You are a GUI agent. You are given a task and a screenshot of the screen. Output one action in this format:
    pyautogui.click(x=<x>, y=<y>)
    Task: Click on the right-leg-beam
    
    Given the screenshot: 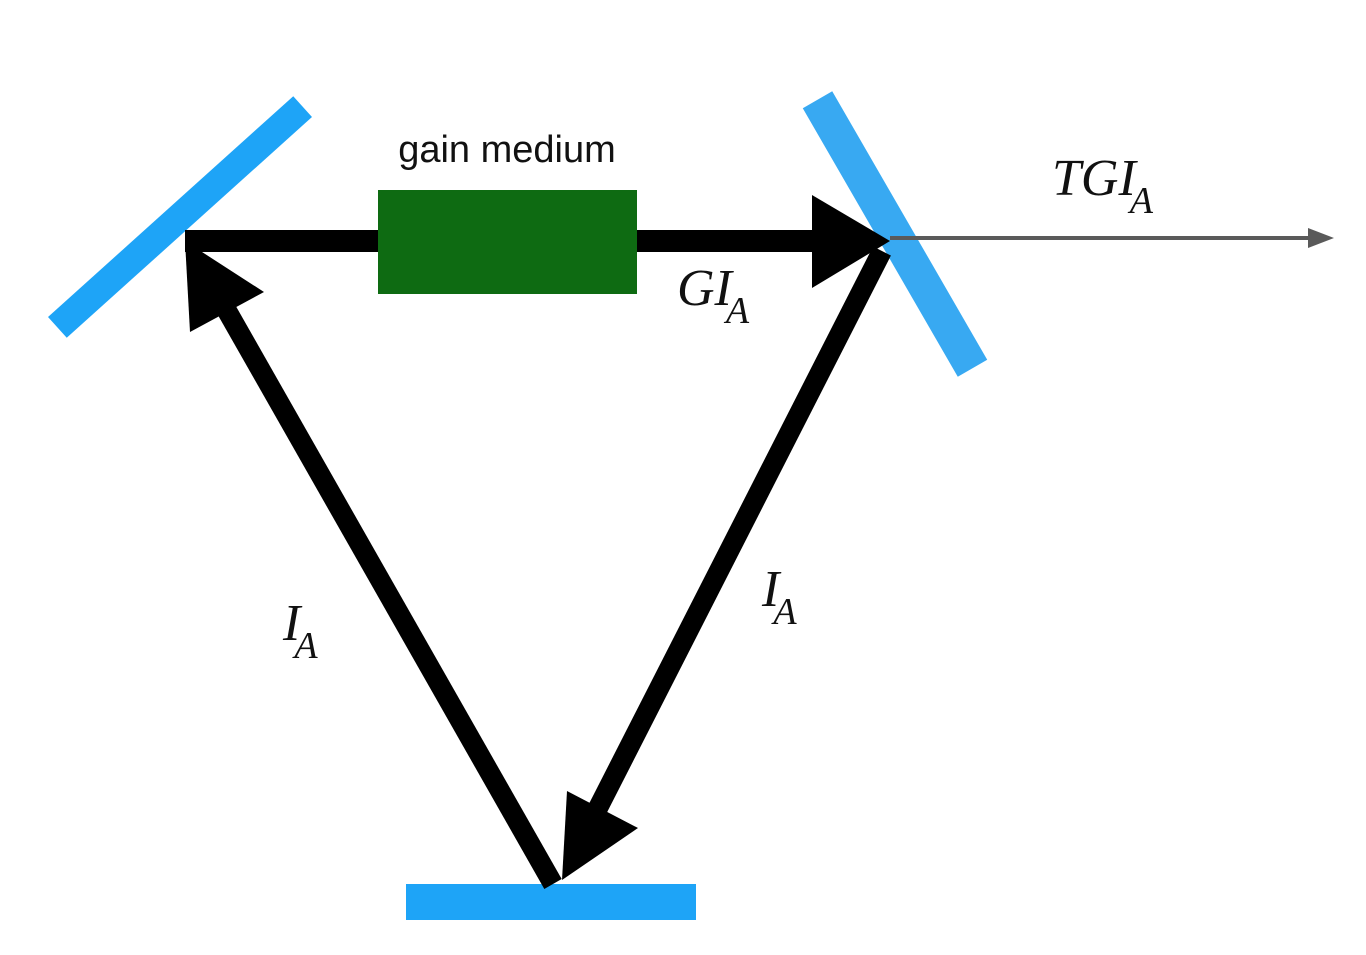 What is the action you would take?
    pyautogui.click(x=739, y=531)
    